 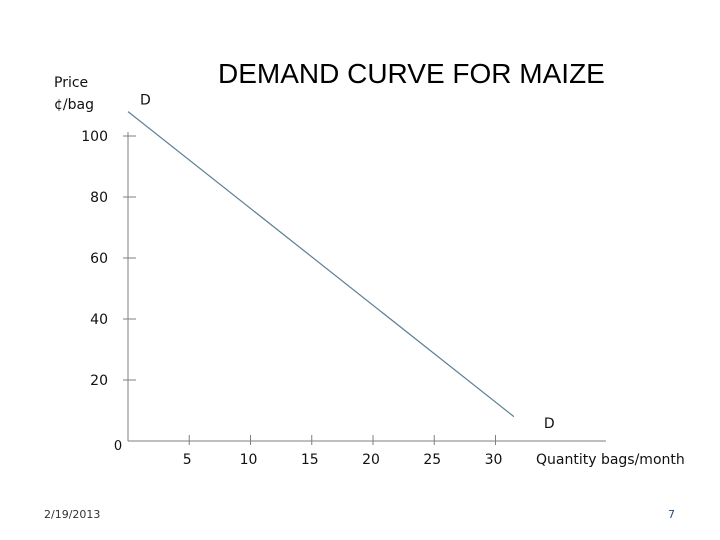 What do you see at coordinates (145, 100) in the screenshot?
I see `curve-label-start: D` at bounding box center [145, 100].